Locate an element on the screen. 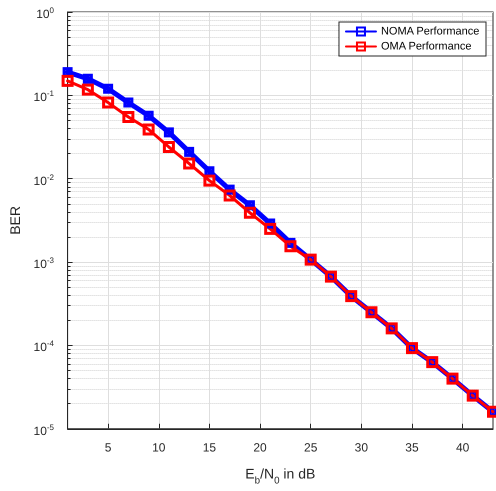 The image size is (496, 491). y-tick-label: 10$^{-2}$ is located at coordinates (44, 180).